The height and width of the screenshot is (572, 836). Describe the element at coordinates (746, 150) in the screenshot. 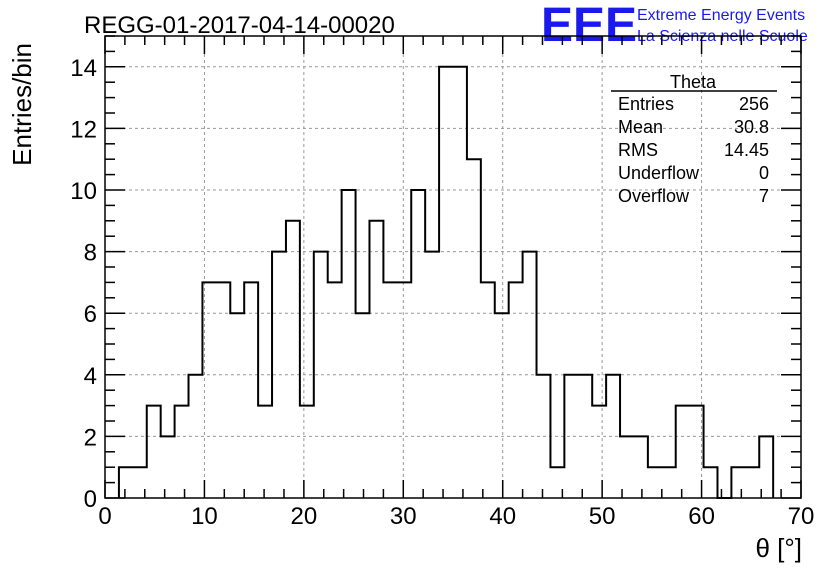

I see `stats-row-value: 14.45` at that location.